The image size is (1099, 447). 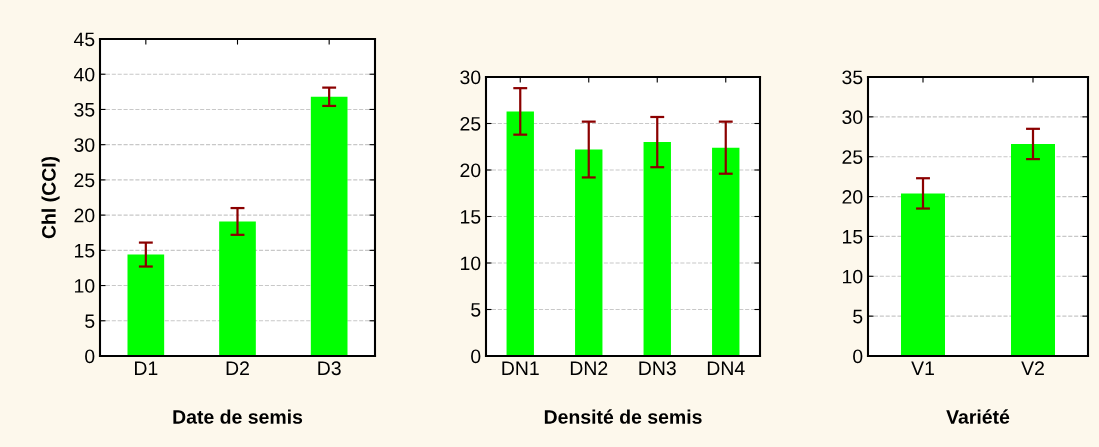 I want to click on x-axis-title: Variété, so click(x=978, y=416).